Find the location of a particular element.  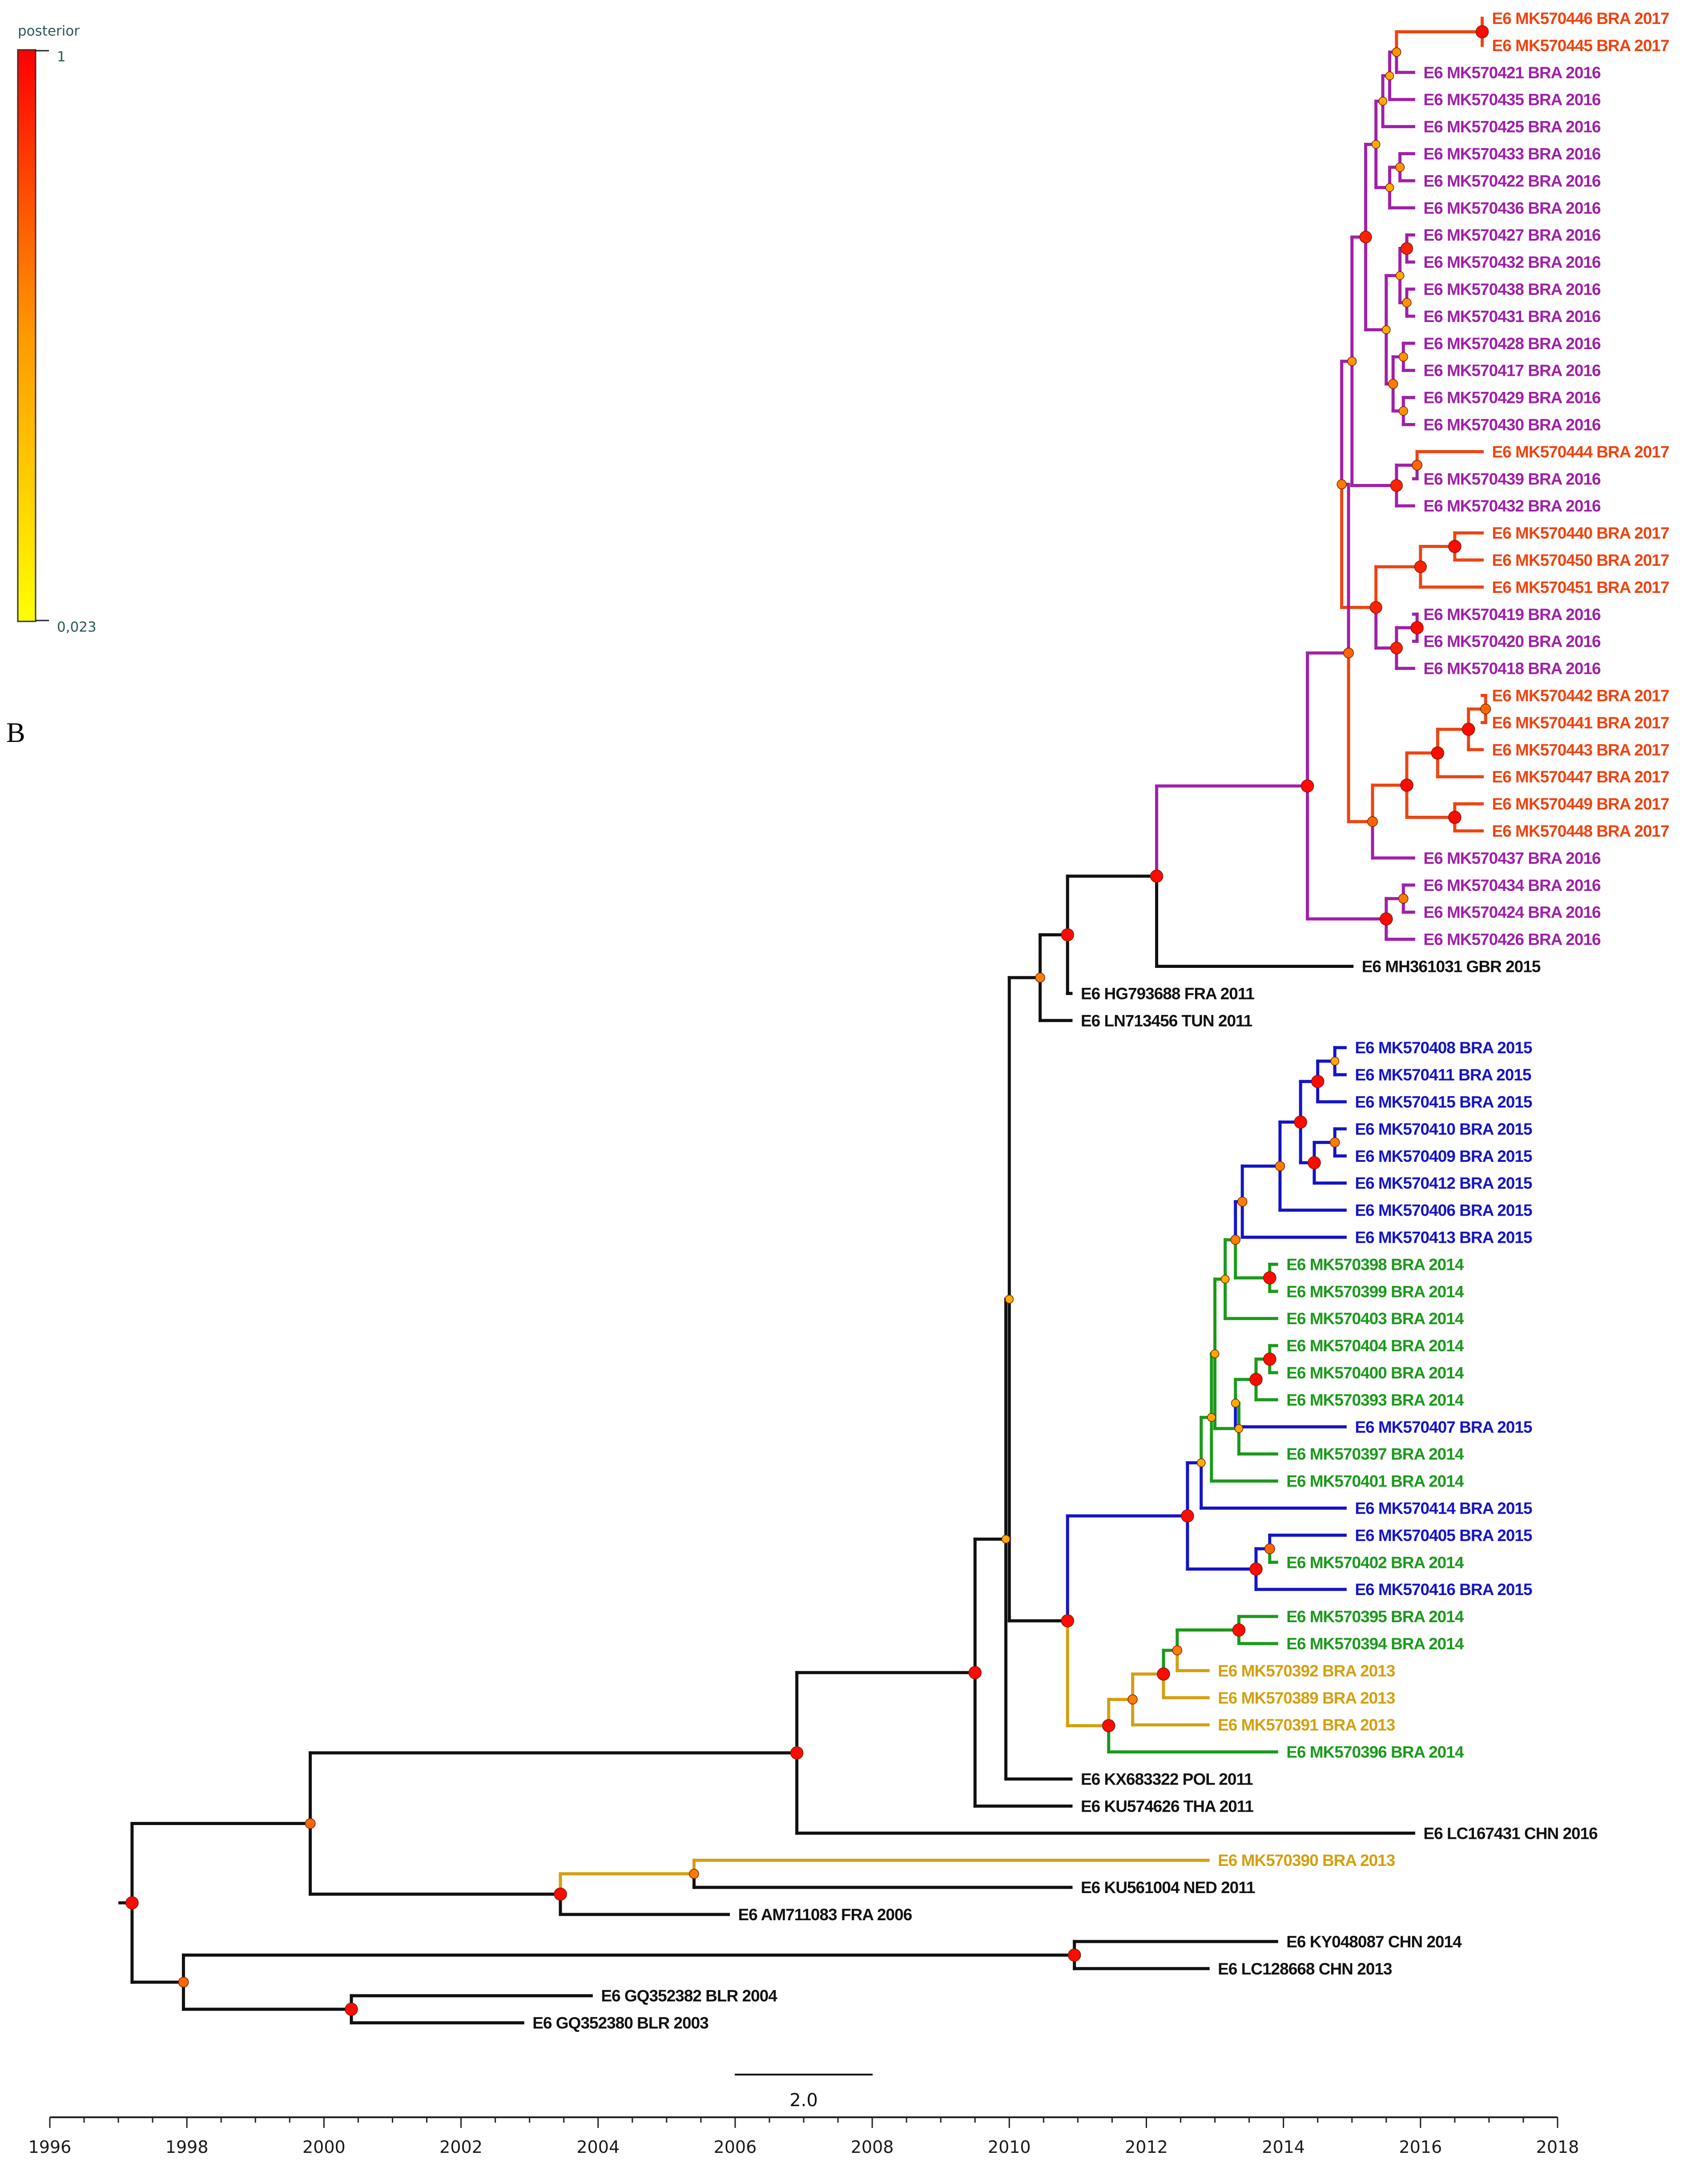

node-marker-n50 is located at coordinates (1235, 1403).